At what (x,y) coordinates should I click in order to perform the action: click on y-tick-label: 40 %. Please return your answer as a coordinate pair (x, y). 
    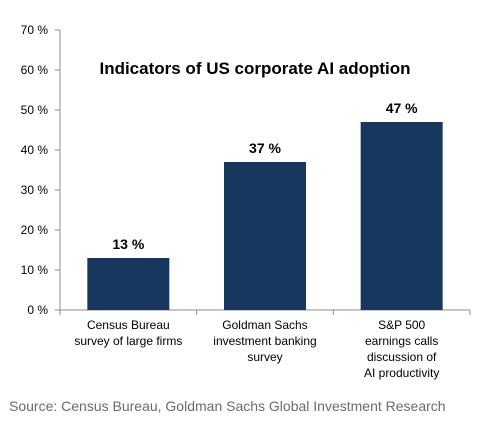
    Looking at the image, I should click on (35, 150).